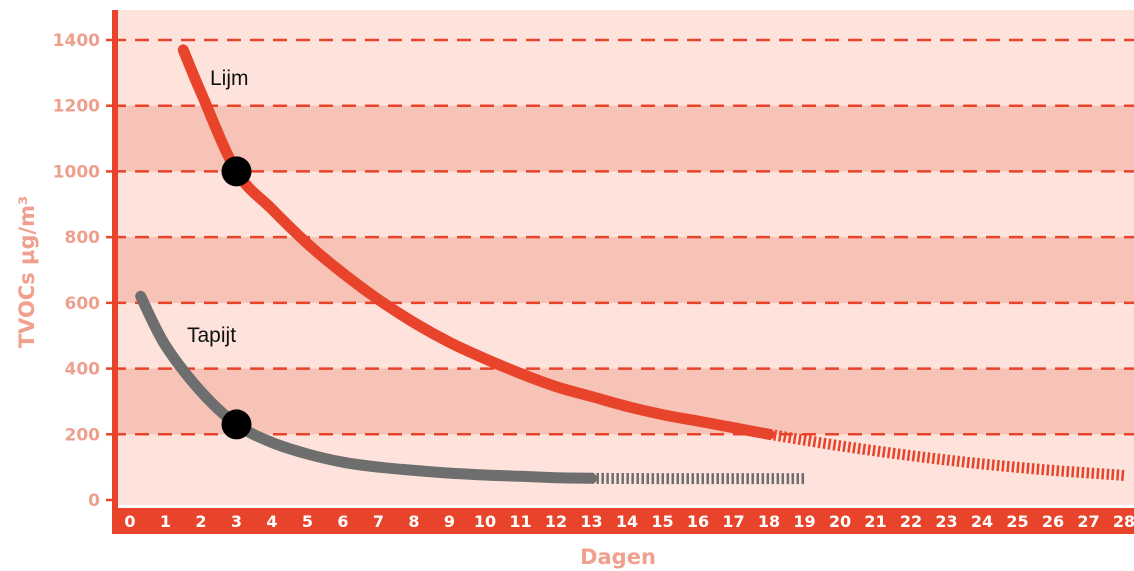 The width and height of the screenshot is (1134, 571). What do you see at coordinates (342, 521) in the screenshot?
I see `x-tick-label: 6` at bounding box center [342, 521].